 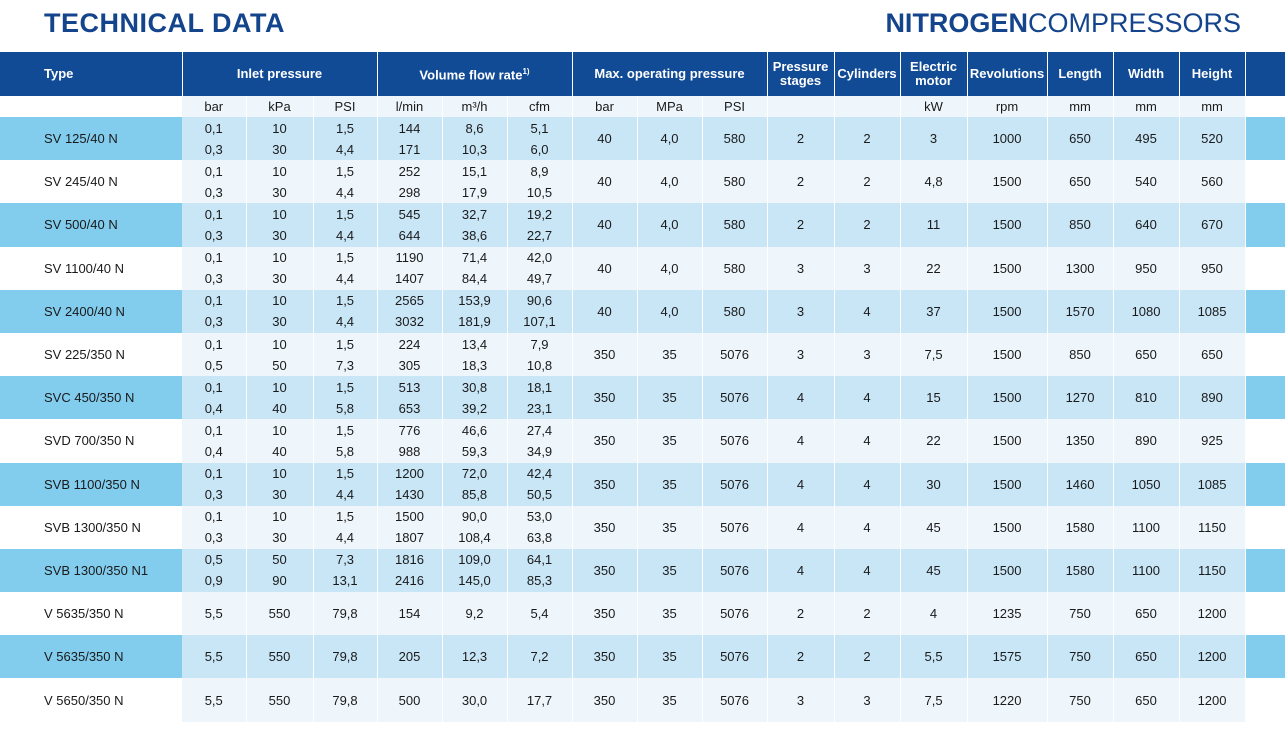 I want to click on cell-m3h-value: 32,7, so click(x=474, y=214).